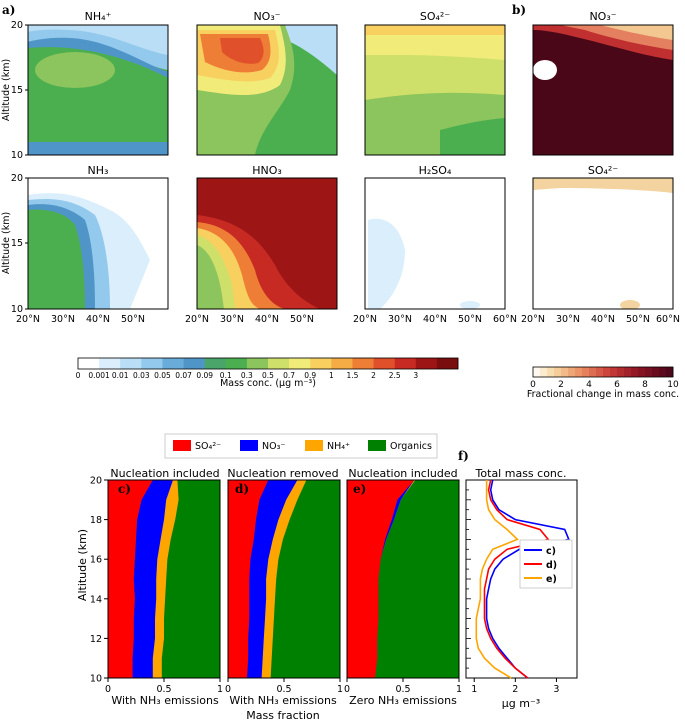 The height and width of the screenshot is (722, 685). I want to click on colorbar-mass-conc-label: Mass conc. (μg m⁻³), so click(268, 383).